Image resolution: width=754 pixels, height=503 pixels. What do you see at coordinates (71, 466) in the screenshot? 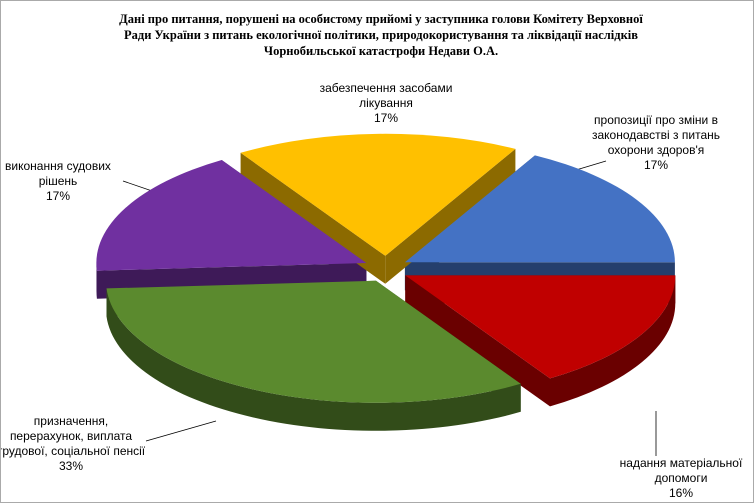
I see `value-label: 33%` at bounding box center [71, 466].